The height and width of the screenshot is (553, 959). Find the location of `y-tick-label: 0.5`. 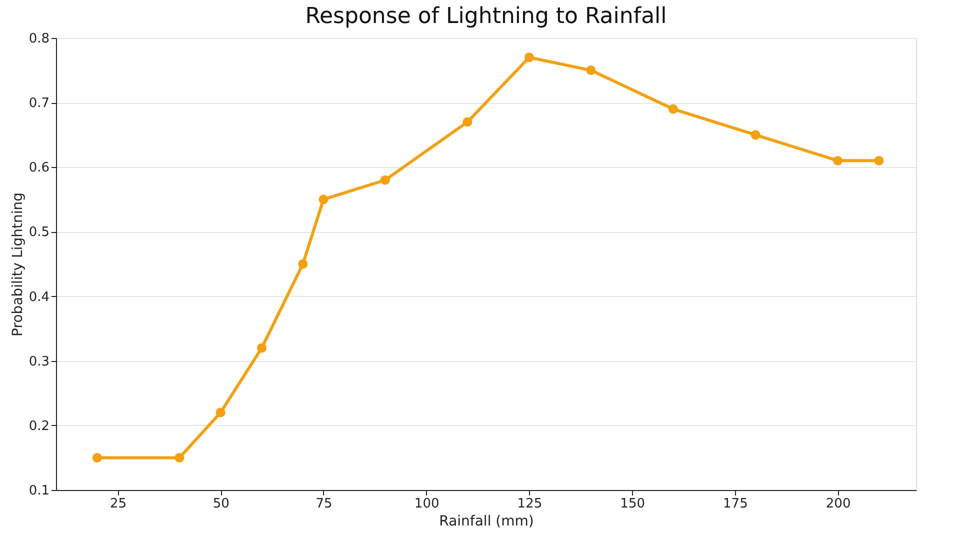

y-tick-label: 0.5 is located at coordinates (39, 232).